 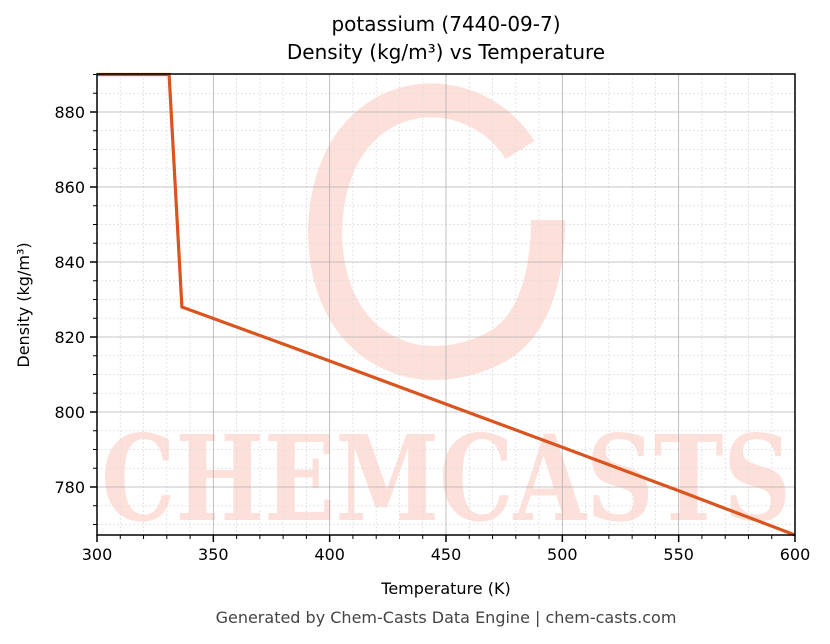 What do you see at coordinates (436, 231) in the screenshot?
I see `watermark-logo-icon` at bounding box center [436, 231].